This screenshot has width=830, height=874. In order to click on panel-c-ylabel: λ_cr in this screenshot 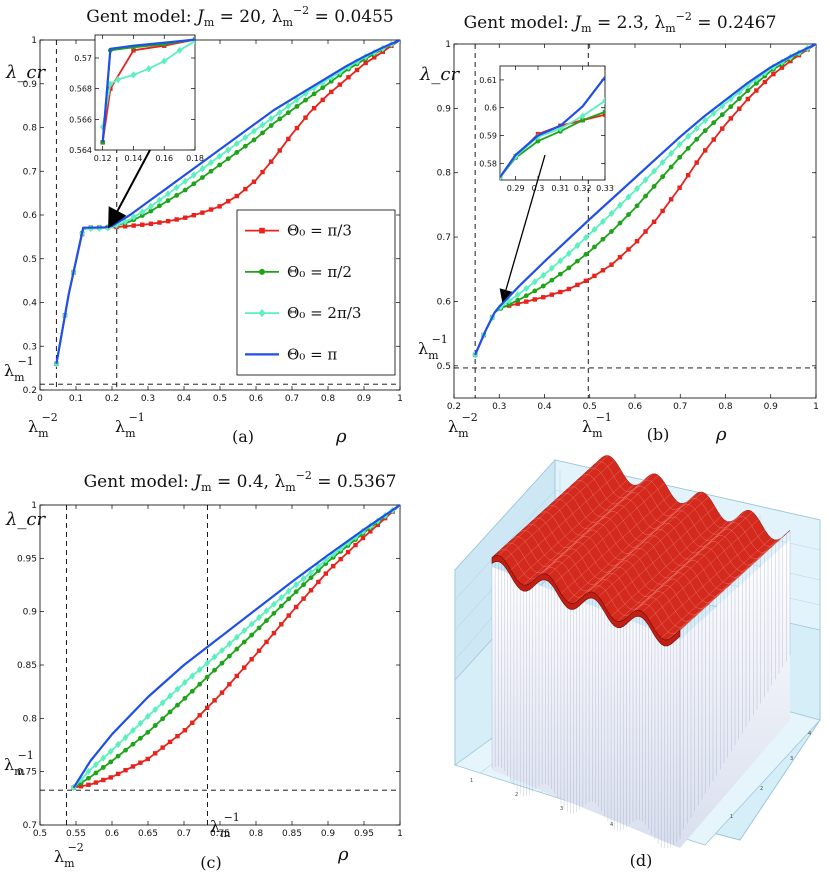, I will do `click(25, 519)`.